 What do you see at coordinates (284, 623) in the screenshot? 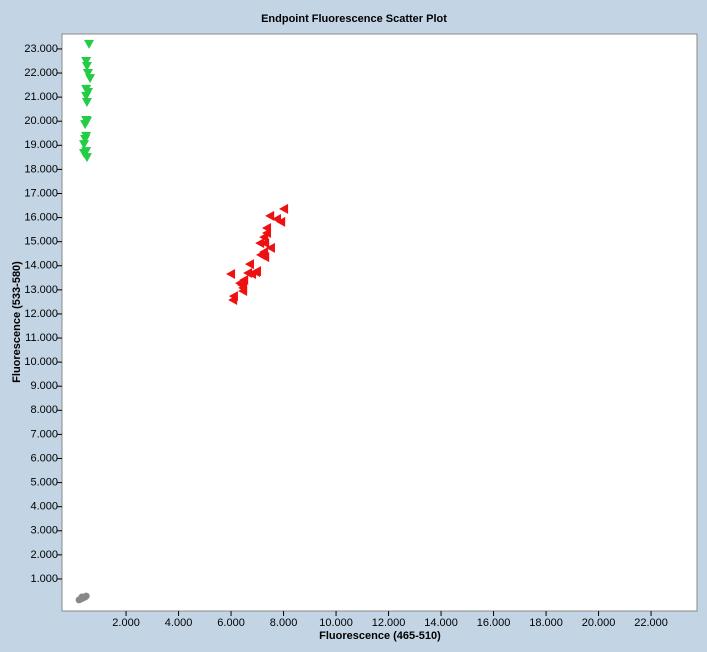
I see `x-tick-label: 8.000` at bounding box center [284, 623].